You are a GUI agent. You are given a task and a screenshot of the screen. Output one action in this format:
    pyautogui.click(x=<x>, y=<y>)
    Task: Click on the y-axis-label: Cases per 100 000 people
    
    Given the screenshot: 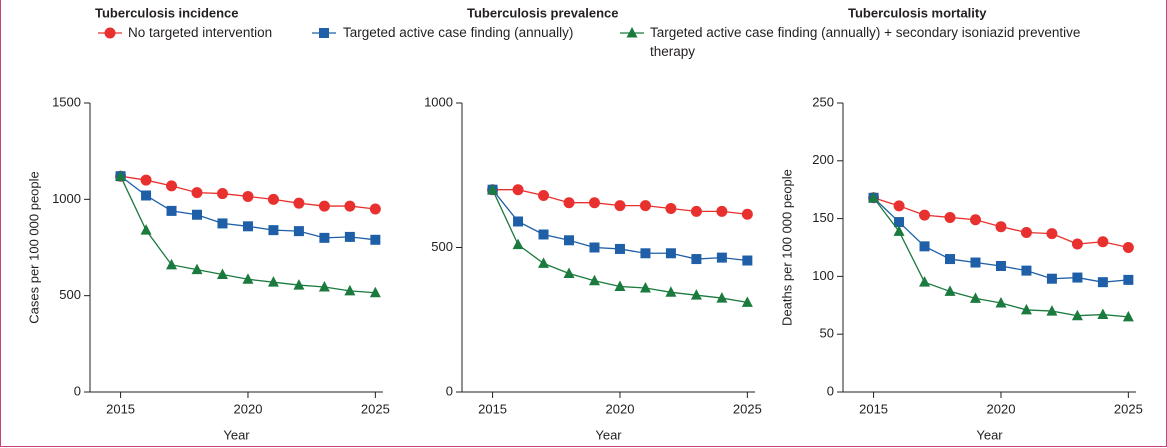 What is the action you would take?
    pyautogui.click(x=33, y=247)
    